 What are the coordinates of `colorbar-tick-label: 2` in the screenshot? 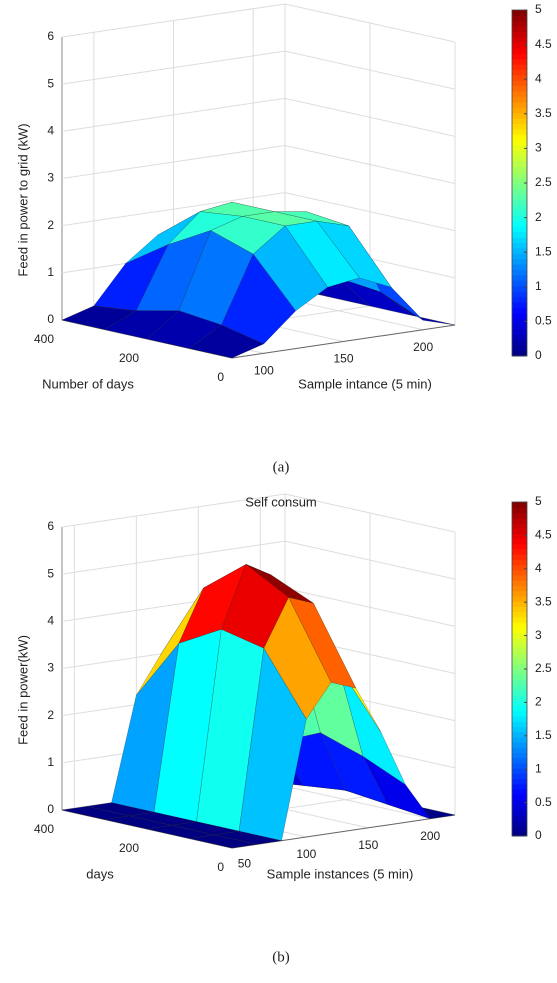 It's located at (538, 702).